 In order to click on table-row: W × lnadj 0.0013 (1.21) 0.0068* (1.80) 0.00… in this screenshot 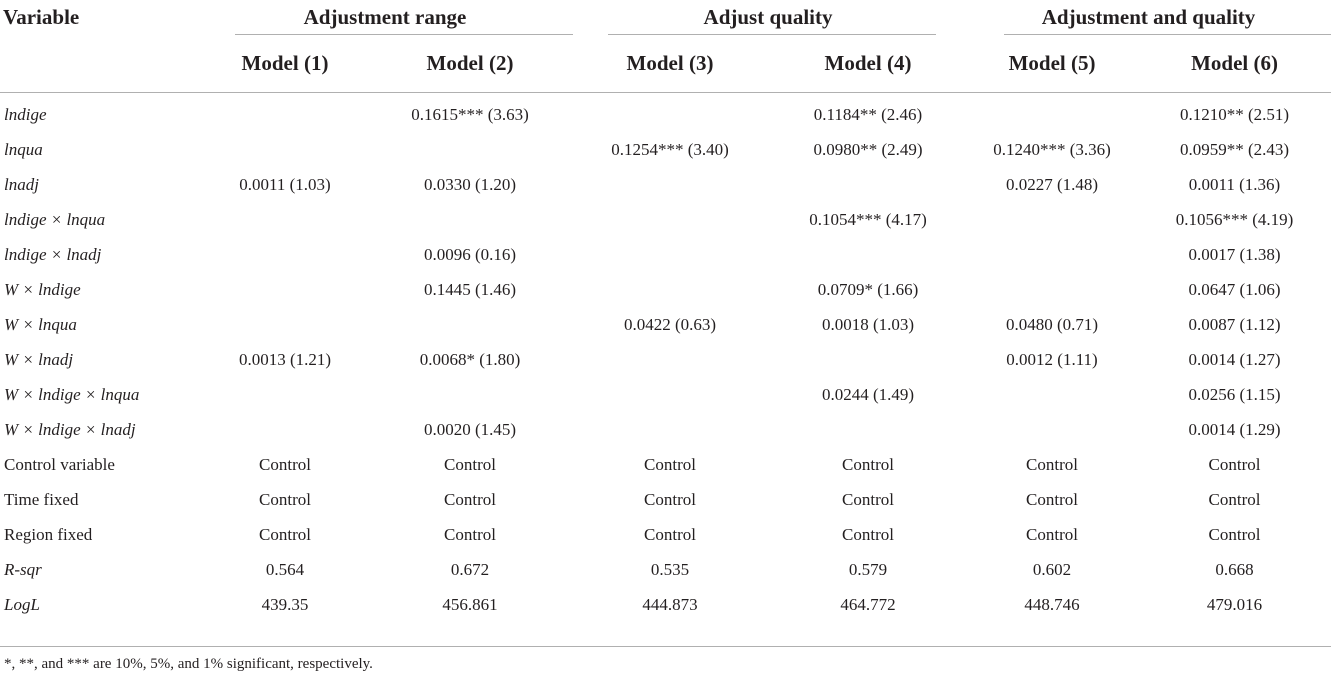, I will do `click(665, 359)`.